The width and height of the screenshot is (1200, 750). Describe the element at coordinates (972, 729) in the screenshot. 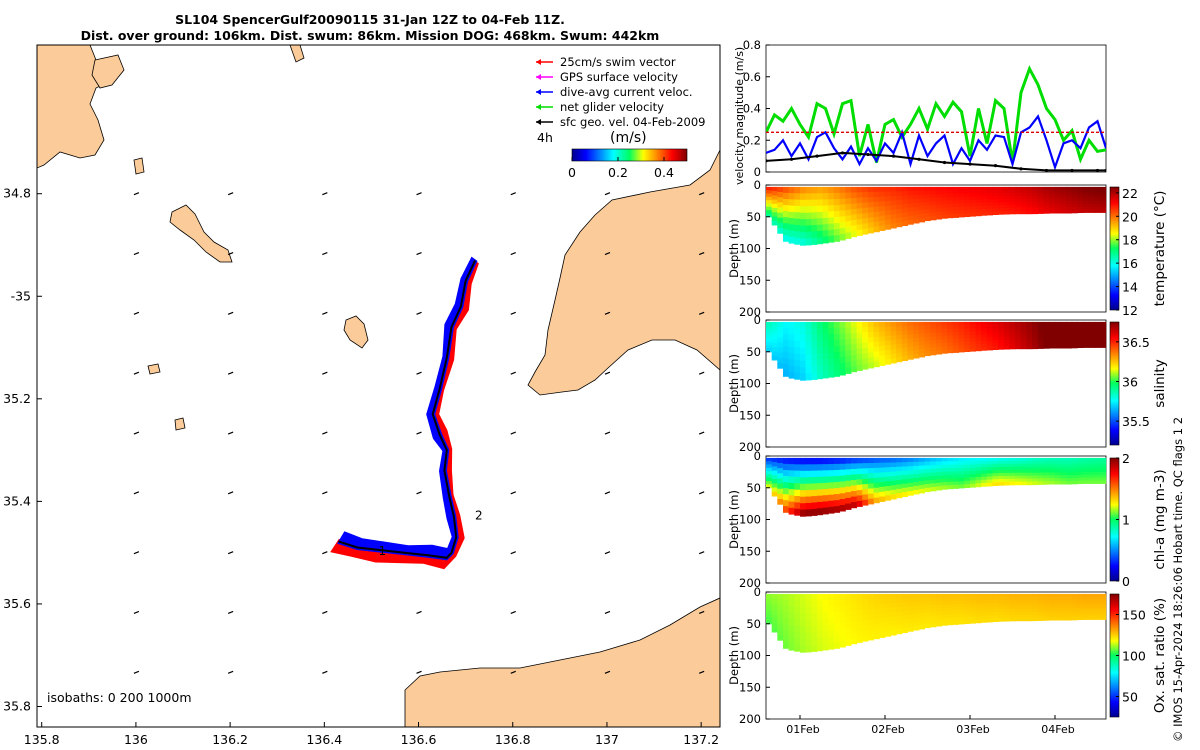

I see `date-tick-label: 03Feb` at that location.